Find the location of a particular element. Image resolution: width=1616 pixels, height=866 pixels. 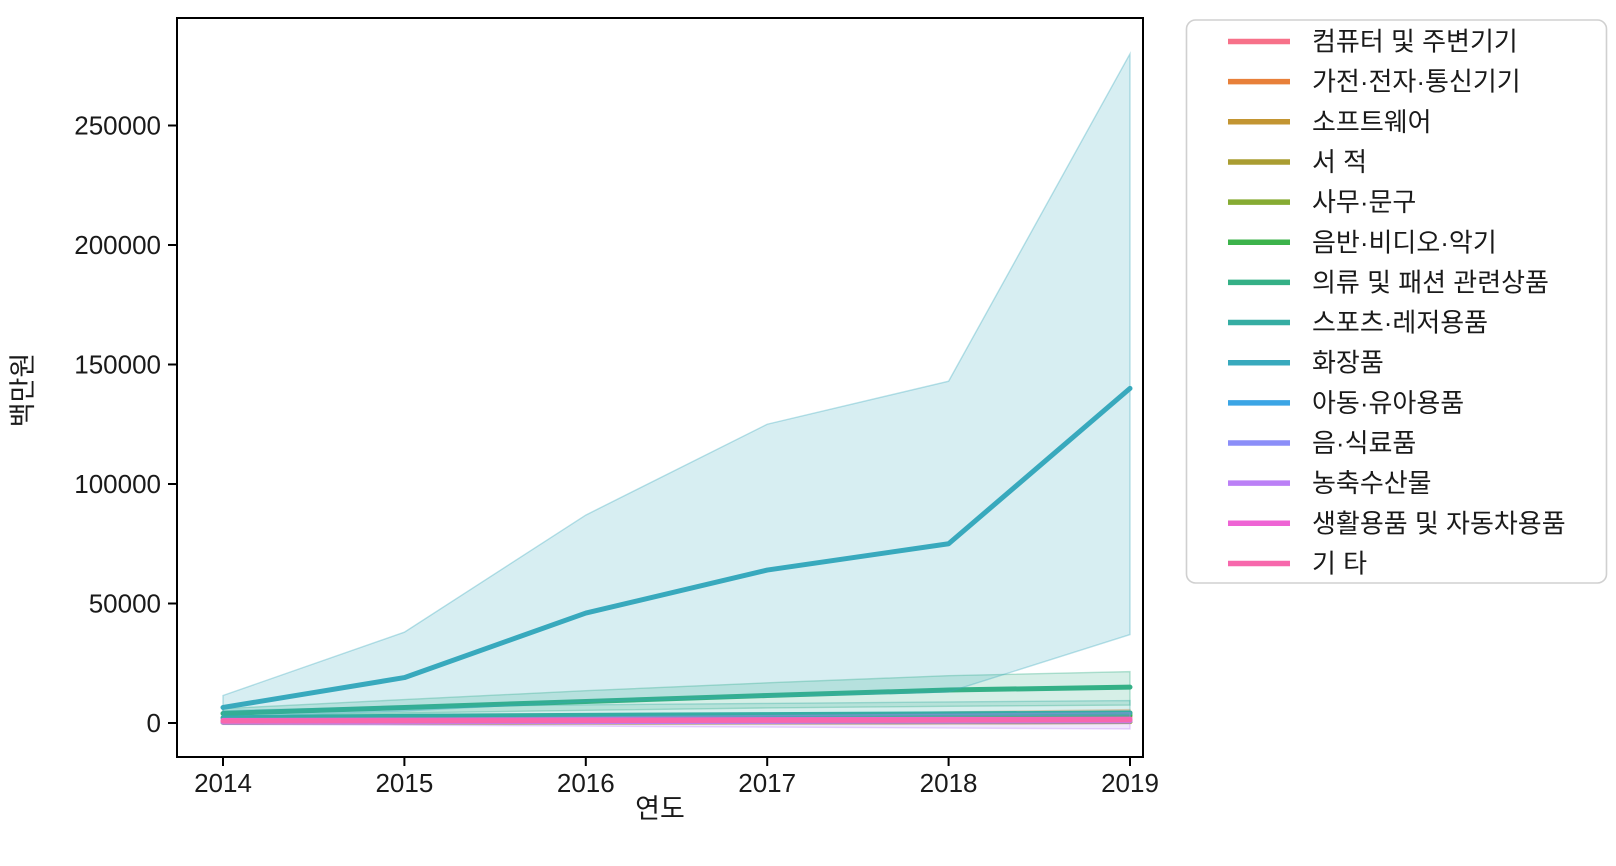

y-tick-label: 150000 is located at coordinates (117, 365).